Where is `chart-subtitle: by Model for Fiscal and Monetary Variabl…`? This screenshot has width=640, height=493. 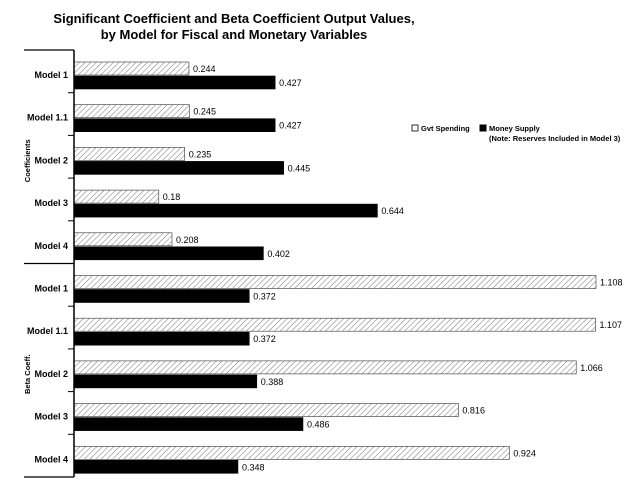 chart-subtitle: by Model for Fiscal and Monetary Variabl… is located at coordinates (234, 34).